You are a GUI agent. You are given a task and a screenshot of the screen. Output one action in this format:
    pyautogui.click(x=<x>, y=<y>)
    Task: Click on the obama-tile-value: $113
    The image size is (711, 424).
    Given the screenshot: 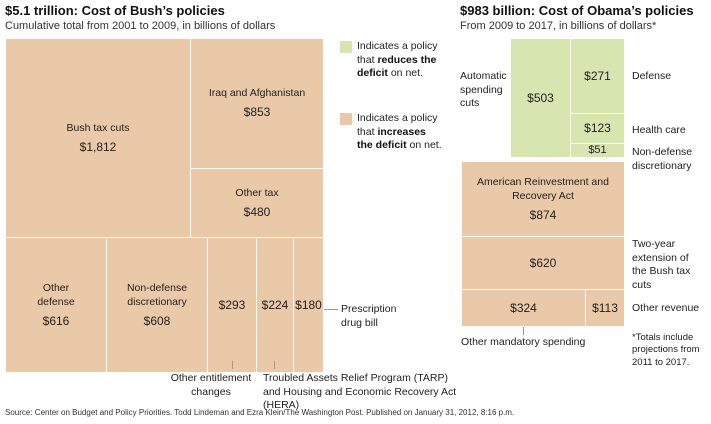 What is the action you would take?
    pyautogui.click(x=605, y=307)
    